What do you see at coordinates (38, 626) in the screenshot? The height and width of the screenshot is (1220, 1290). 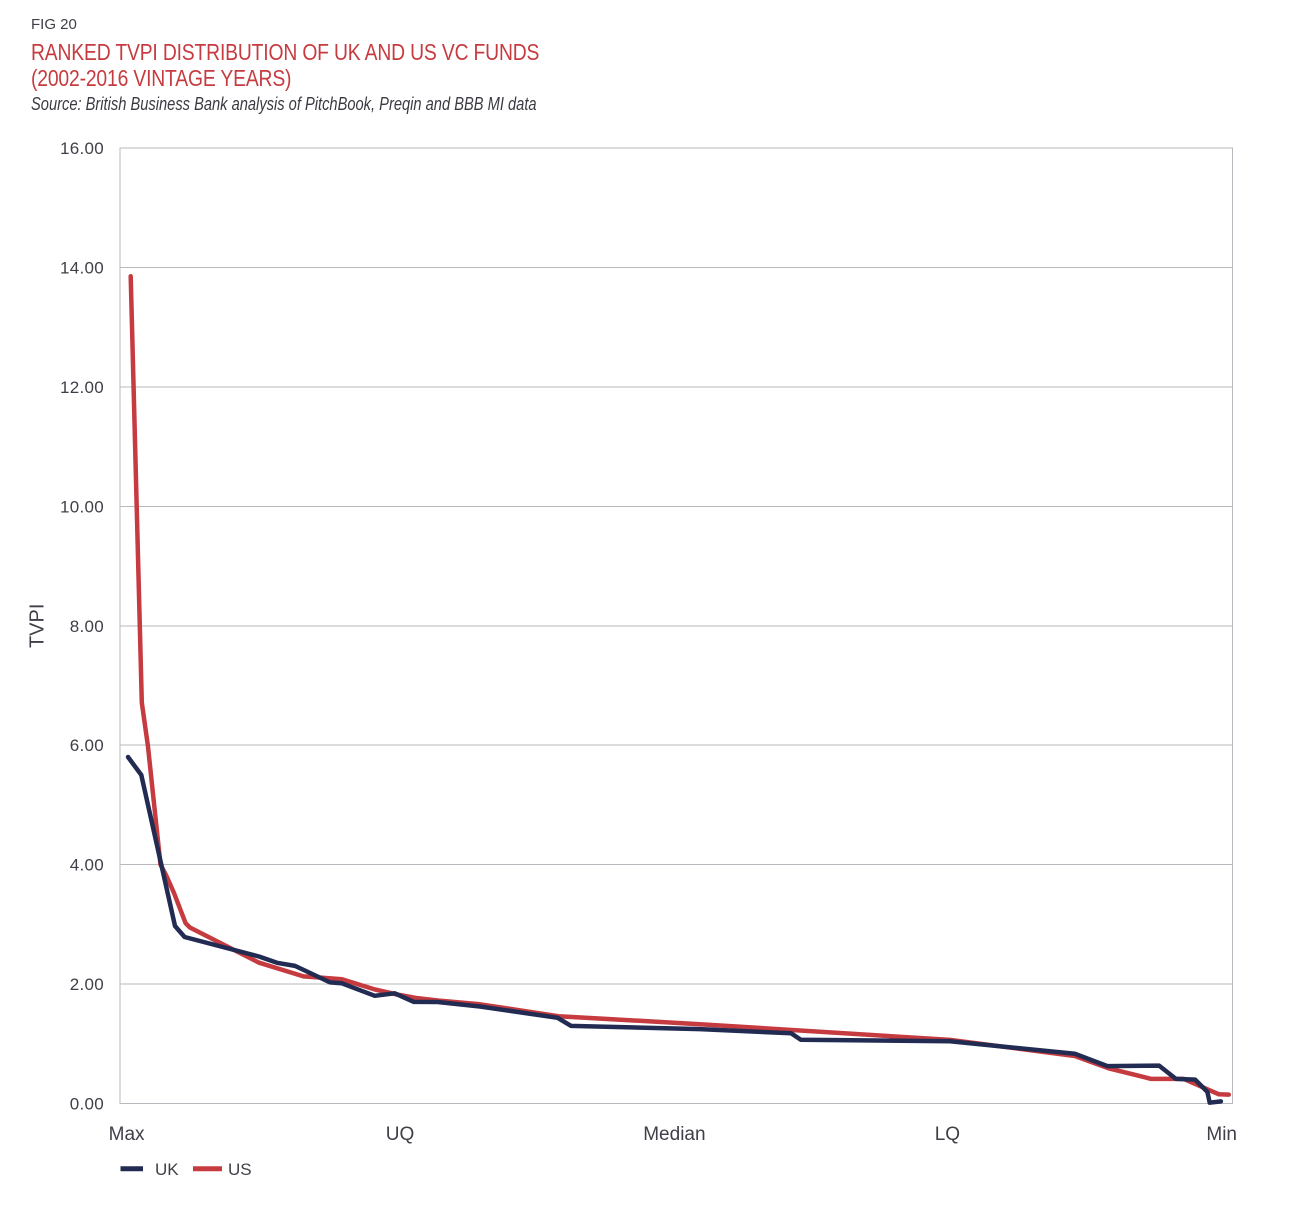 I see `svg-text: TVPI` at bounding box center [38, 626].